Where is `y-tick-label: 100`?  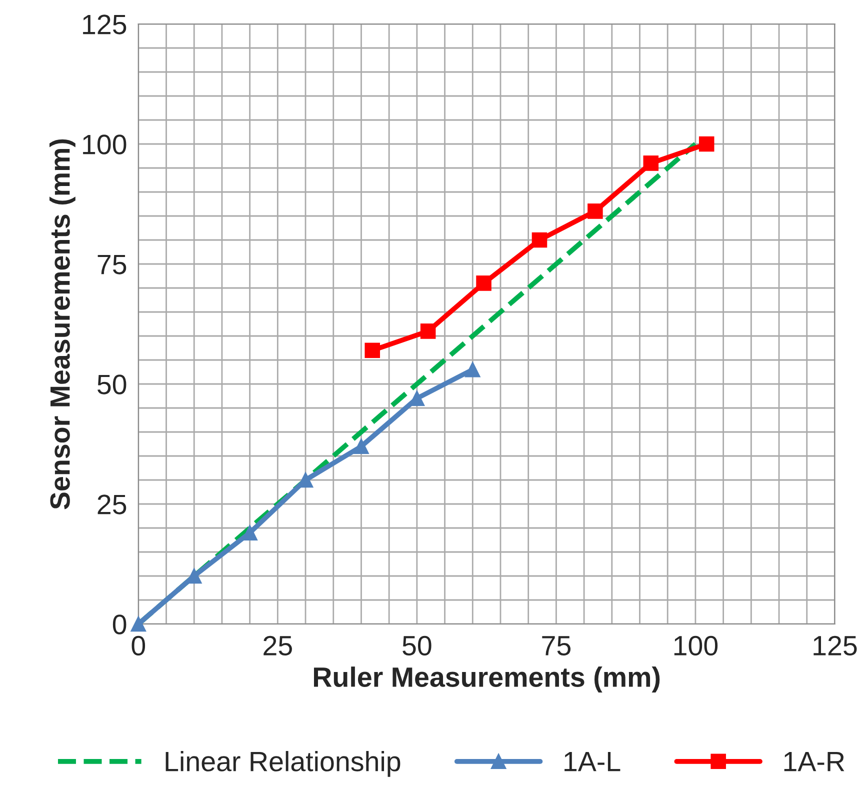 y-tick-label: 100 is located at coordinates (104, 144).